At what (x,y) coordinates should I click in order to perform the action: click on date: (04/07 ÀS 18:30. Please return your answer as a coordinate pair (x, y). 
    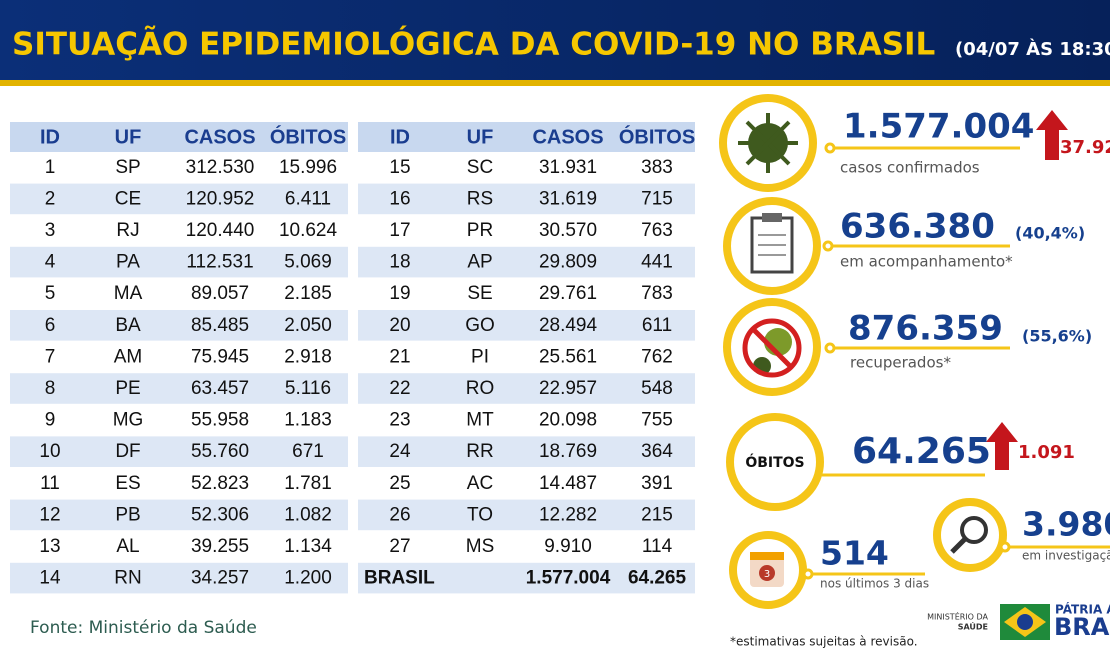
    Looking at the image, I should click on (1032, 49).